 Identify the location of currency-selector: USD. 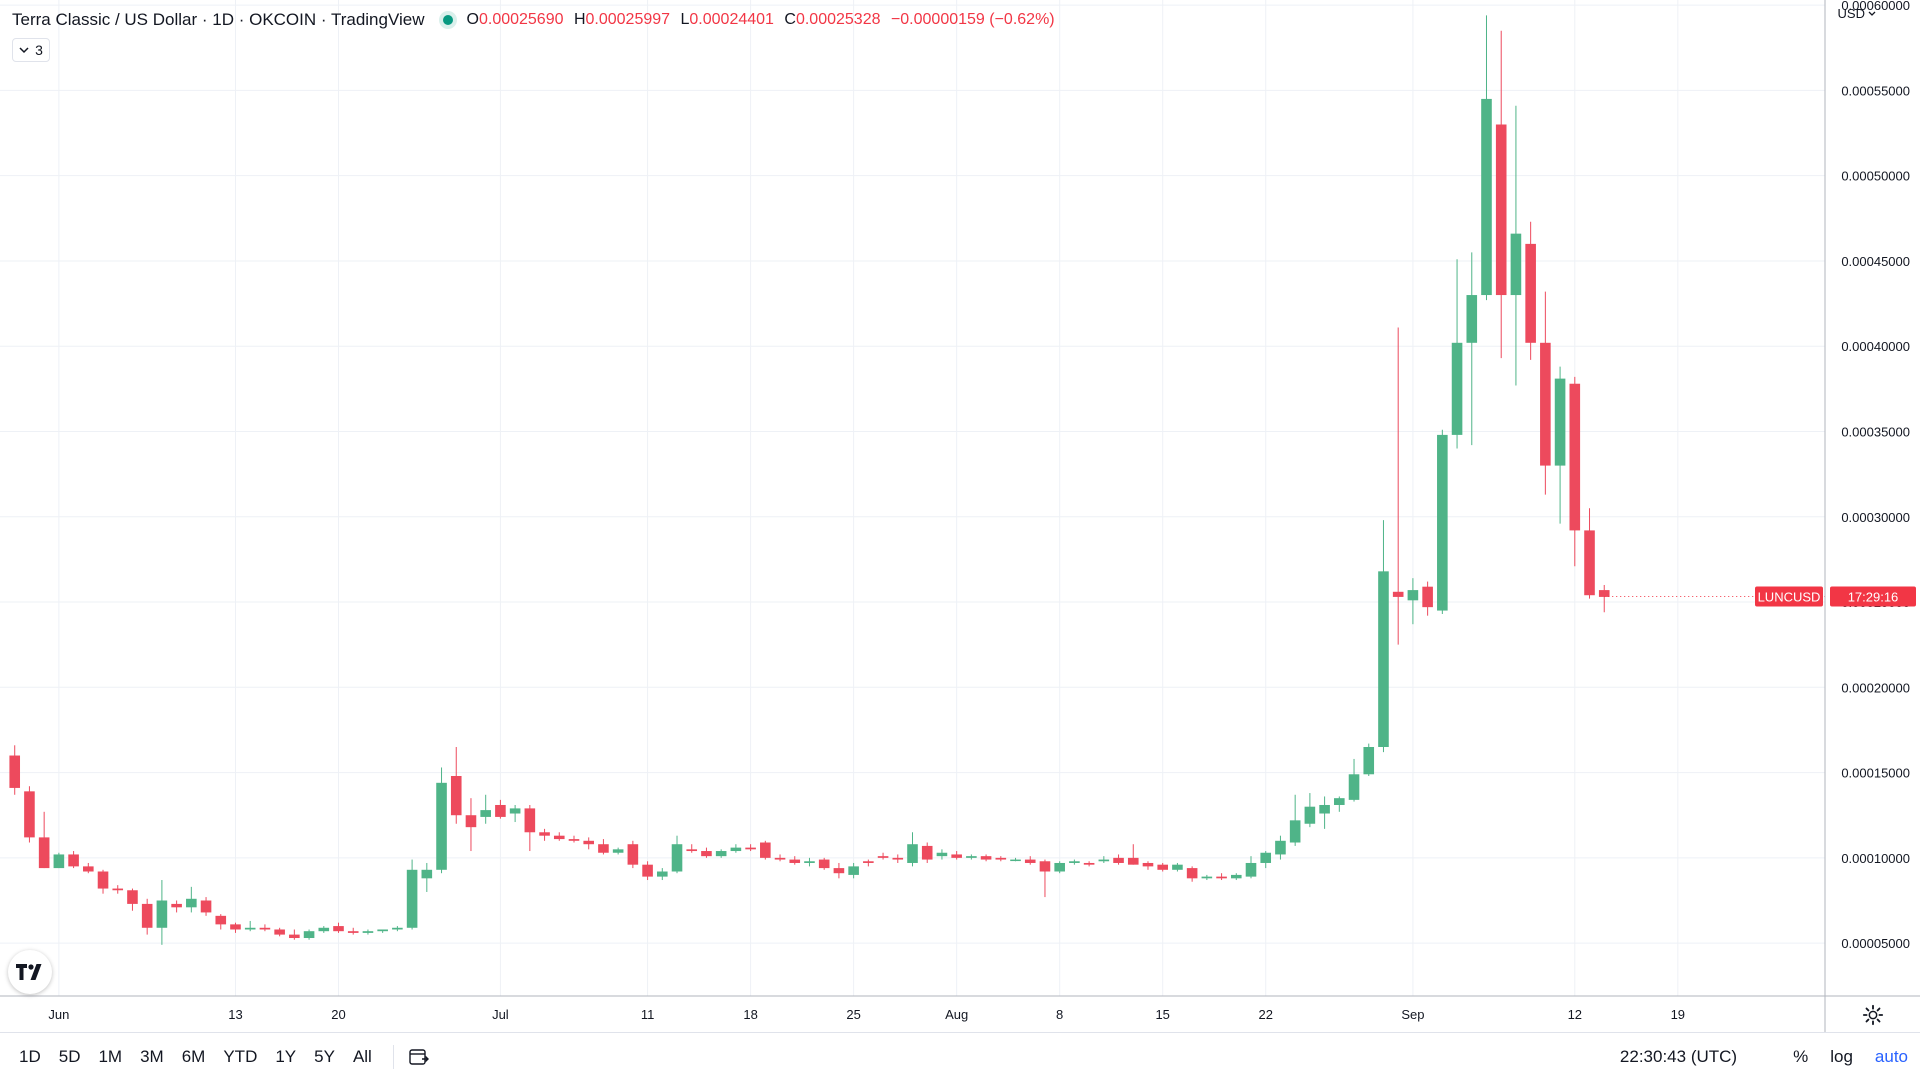
(1857, 13).